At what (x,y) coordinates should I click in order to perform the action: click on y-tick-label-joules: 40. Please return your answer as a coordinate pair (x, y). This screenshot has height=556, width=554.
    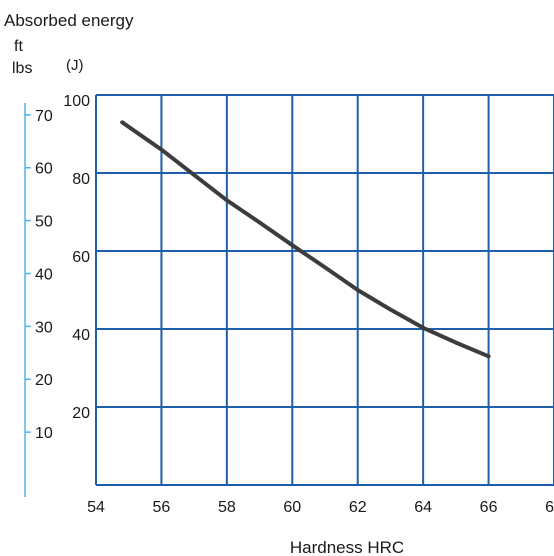
    Looking at the image, I should click on (81, 335).